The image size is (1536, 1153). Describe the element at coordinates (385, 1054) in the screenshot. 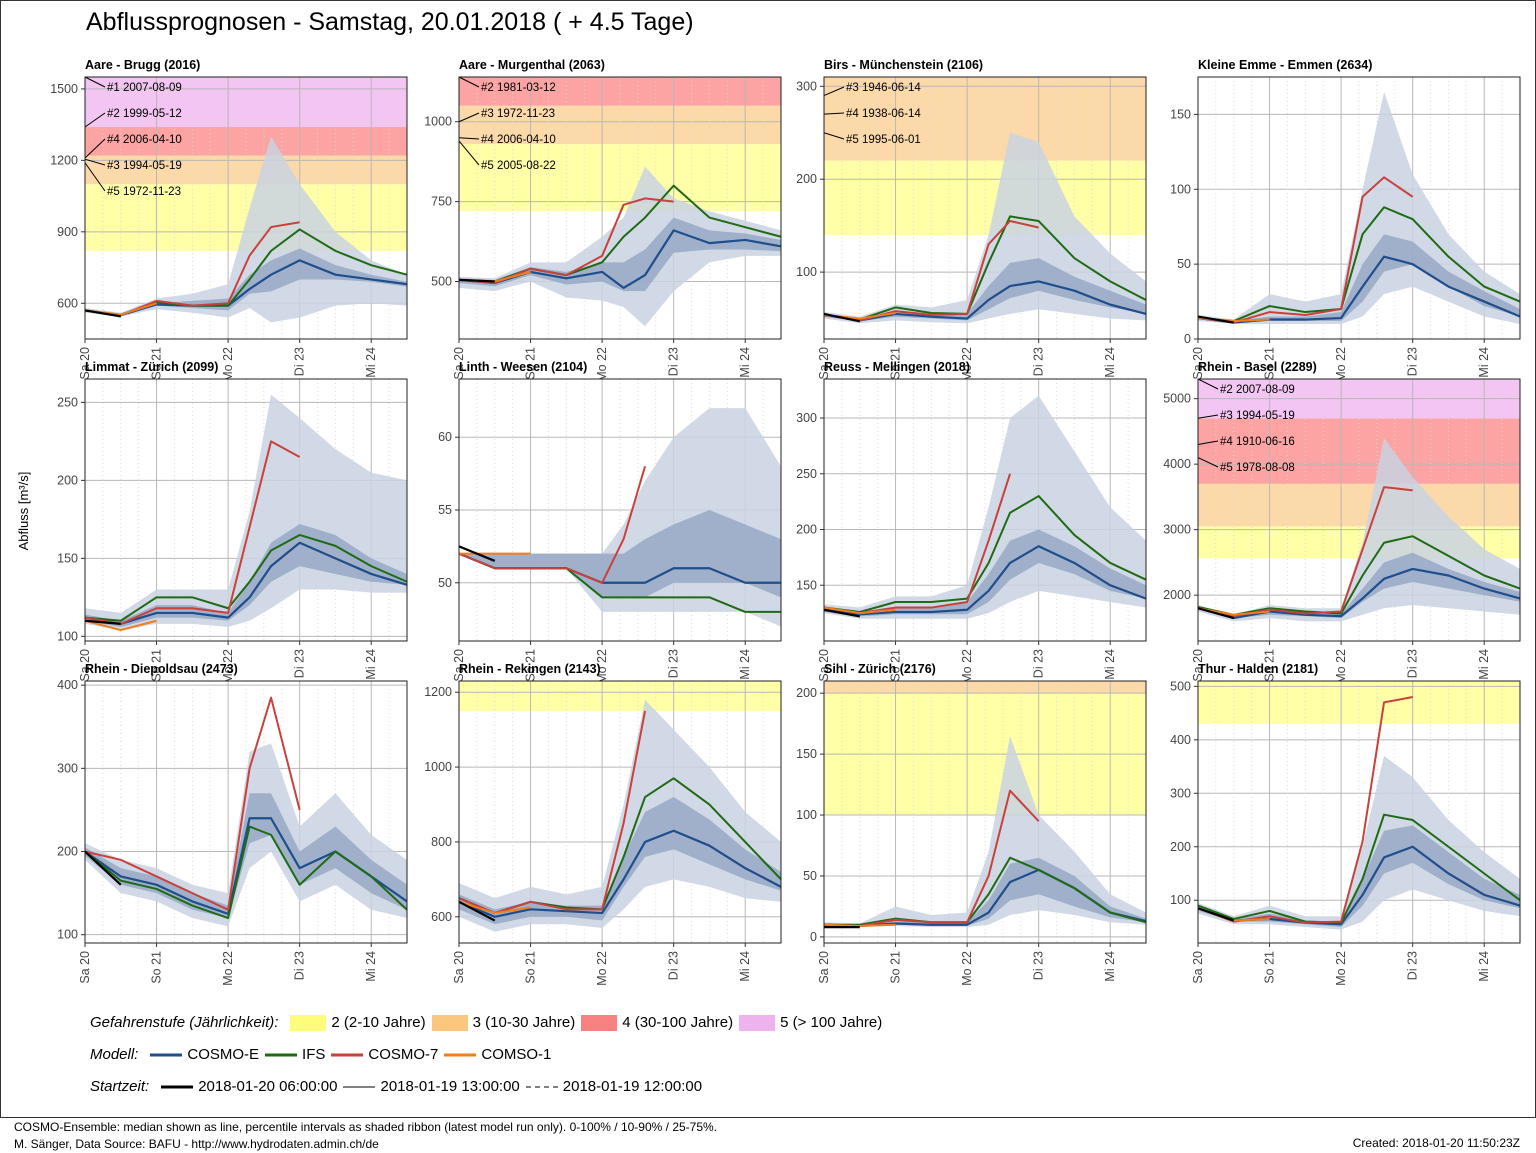

I see `legend-model-cosmo7: COSMO-7` at that location.